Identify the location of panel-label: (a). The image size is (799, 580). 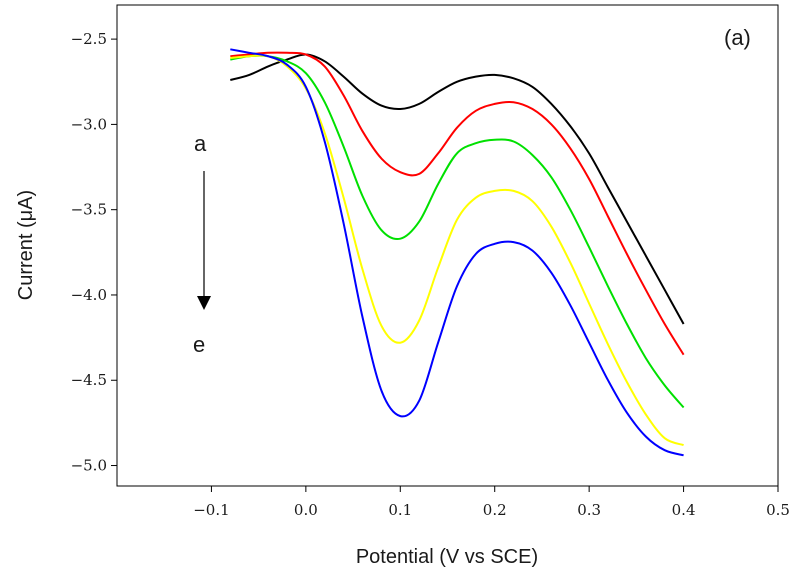
(737, 37).